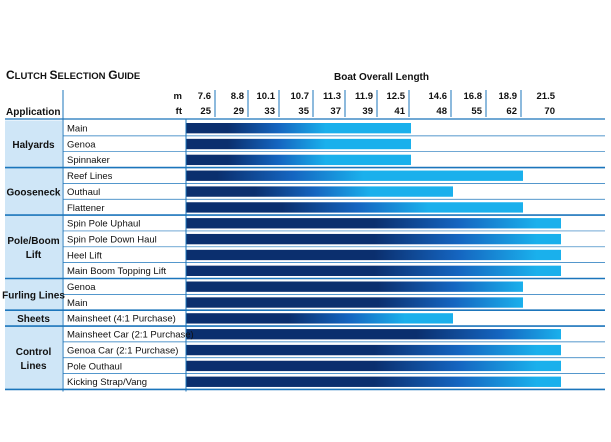 This screenshot has height=442, width=611. Describe the element at coordinates (107, 382) in the screenshot. I see `row-label: Kicking Strap/Vang` at that location.